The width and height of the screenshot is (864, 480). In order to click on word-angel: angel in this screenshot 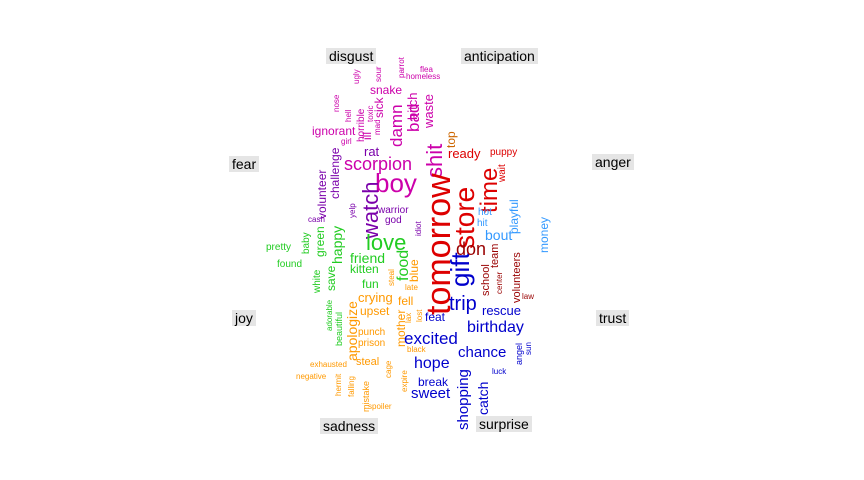, I will do `click(519, 353)`.